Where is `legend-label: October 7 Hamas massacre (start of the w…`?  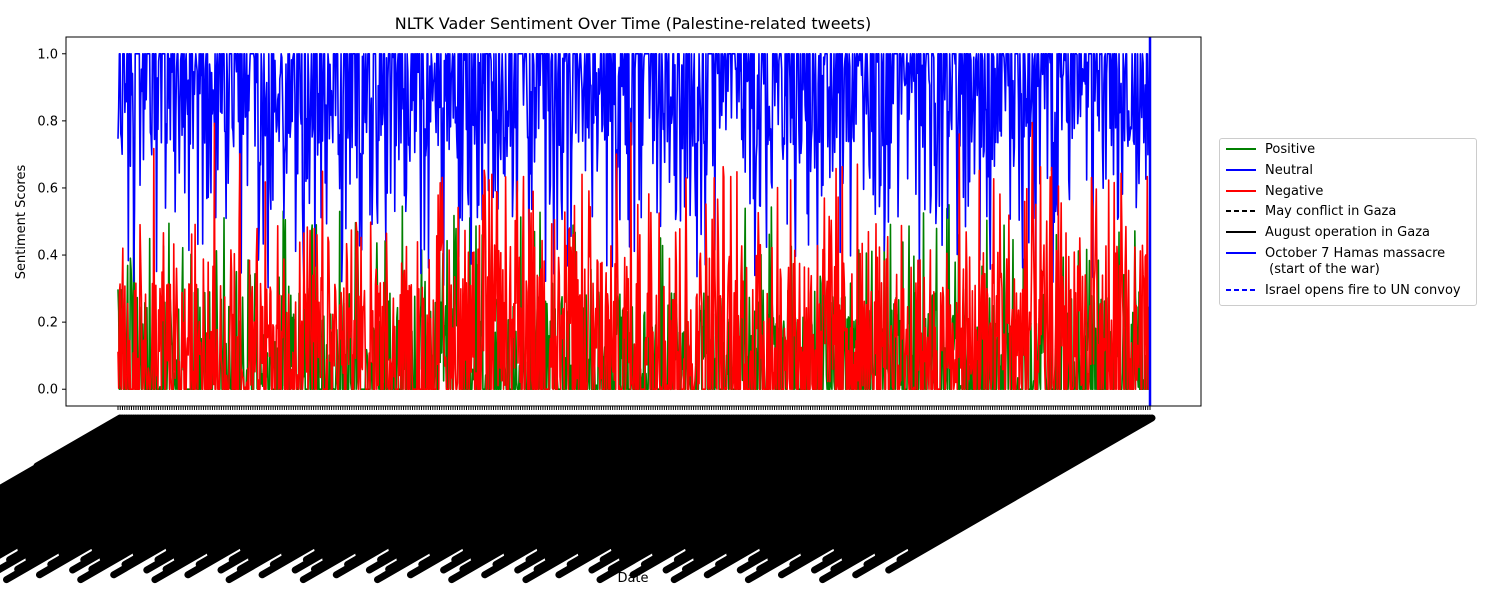 legend-label: October 7 Hamas massacre (start of the w… is located at coordinates (1355, 261).